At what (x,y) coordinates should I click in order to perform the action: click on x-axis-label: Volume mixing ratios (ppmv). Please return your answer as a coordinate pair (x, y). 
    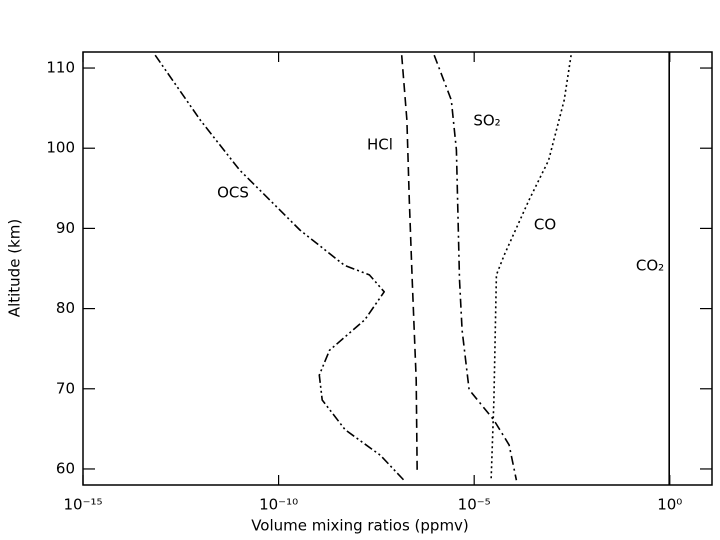
    Looking at the image, I should click on (360, 526).